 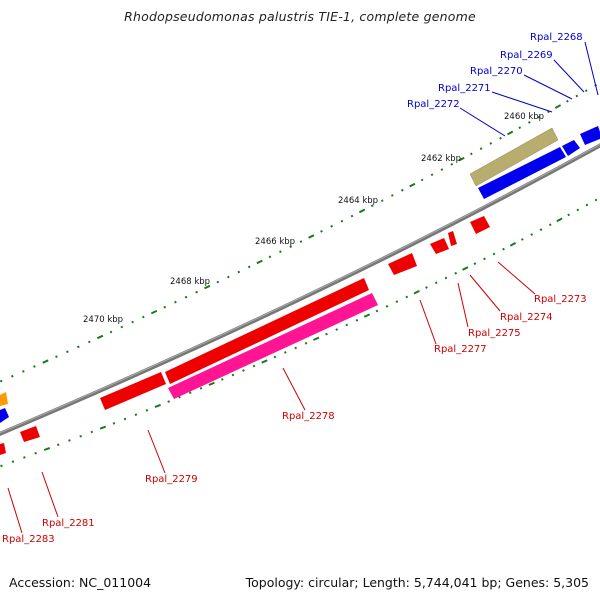 What do you see at coordinates (103, 320) in the screenshot?
I see `kbp-label: 2470 kbp` at bounding box center [103, 320].